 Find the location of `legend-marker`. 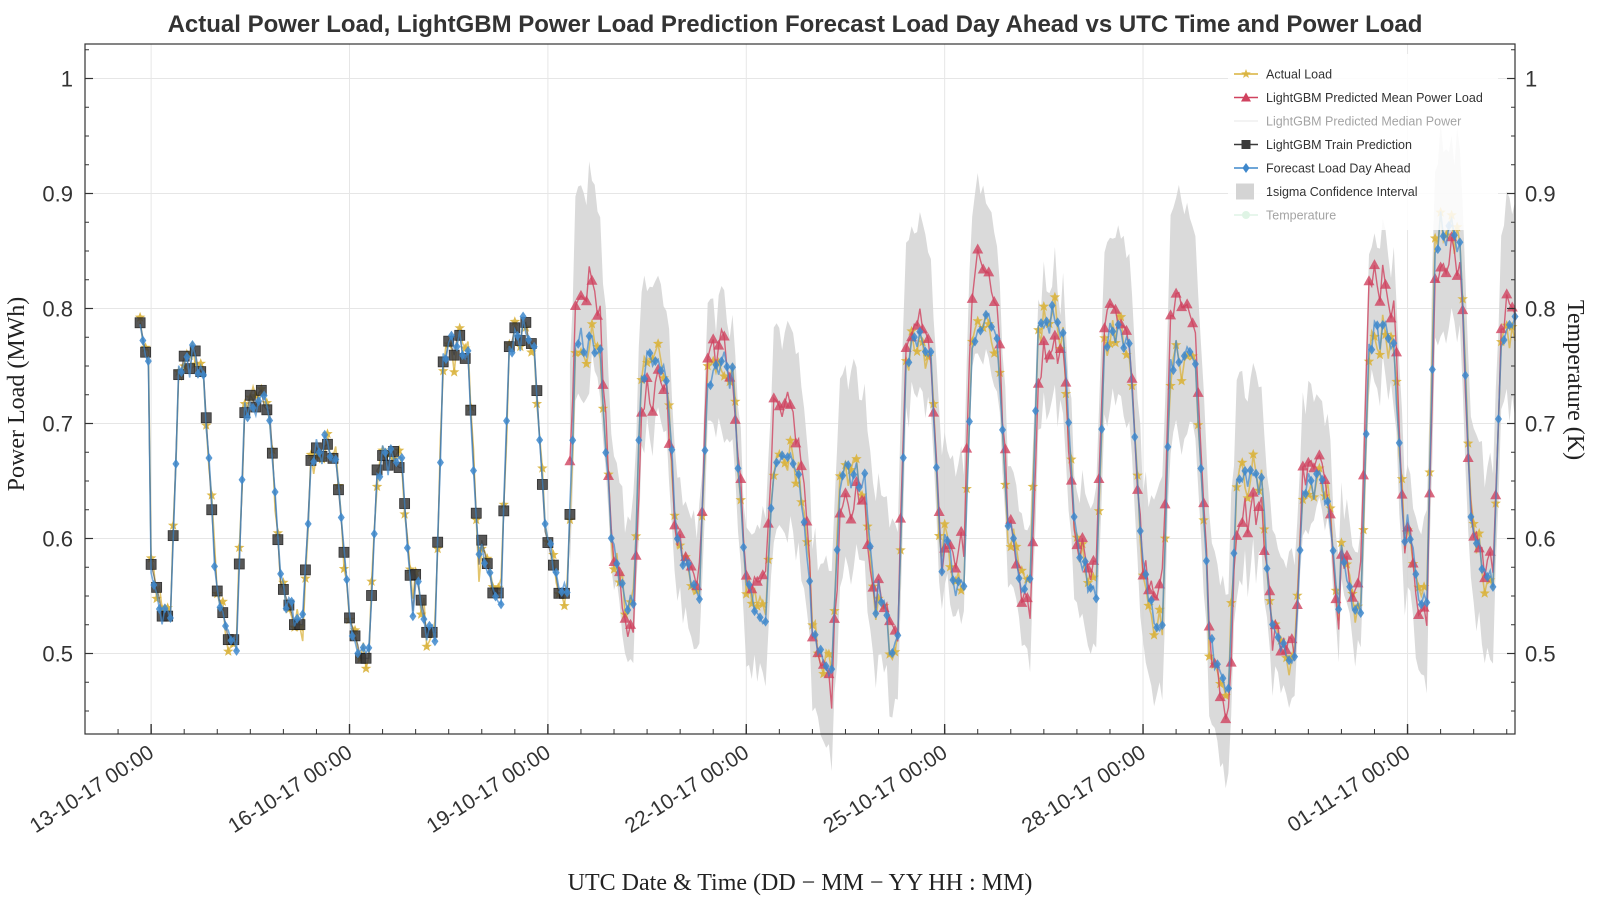

legend-marker is located at coordinates (1246, 73).